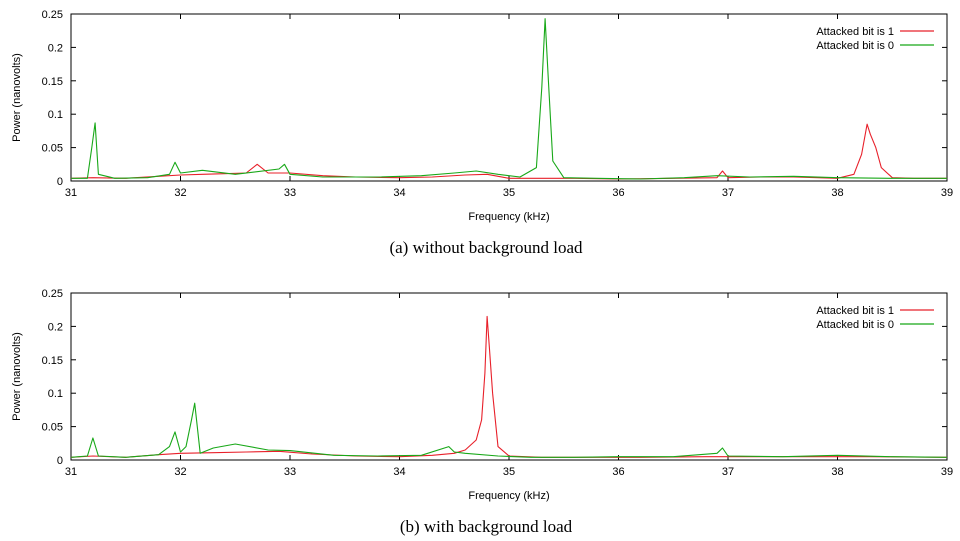  Describe the element at coordinates (486, 247) in the screenshot. I see `caption-a: (a) without background load` at that location.